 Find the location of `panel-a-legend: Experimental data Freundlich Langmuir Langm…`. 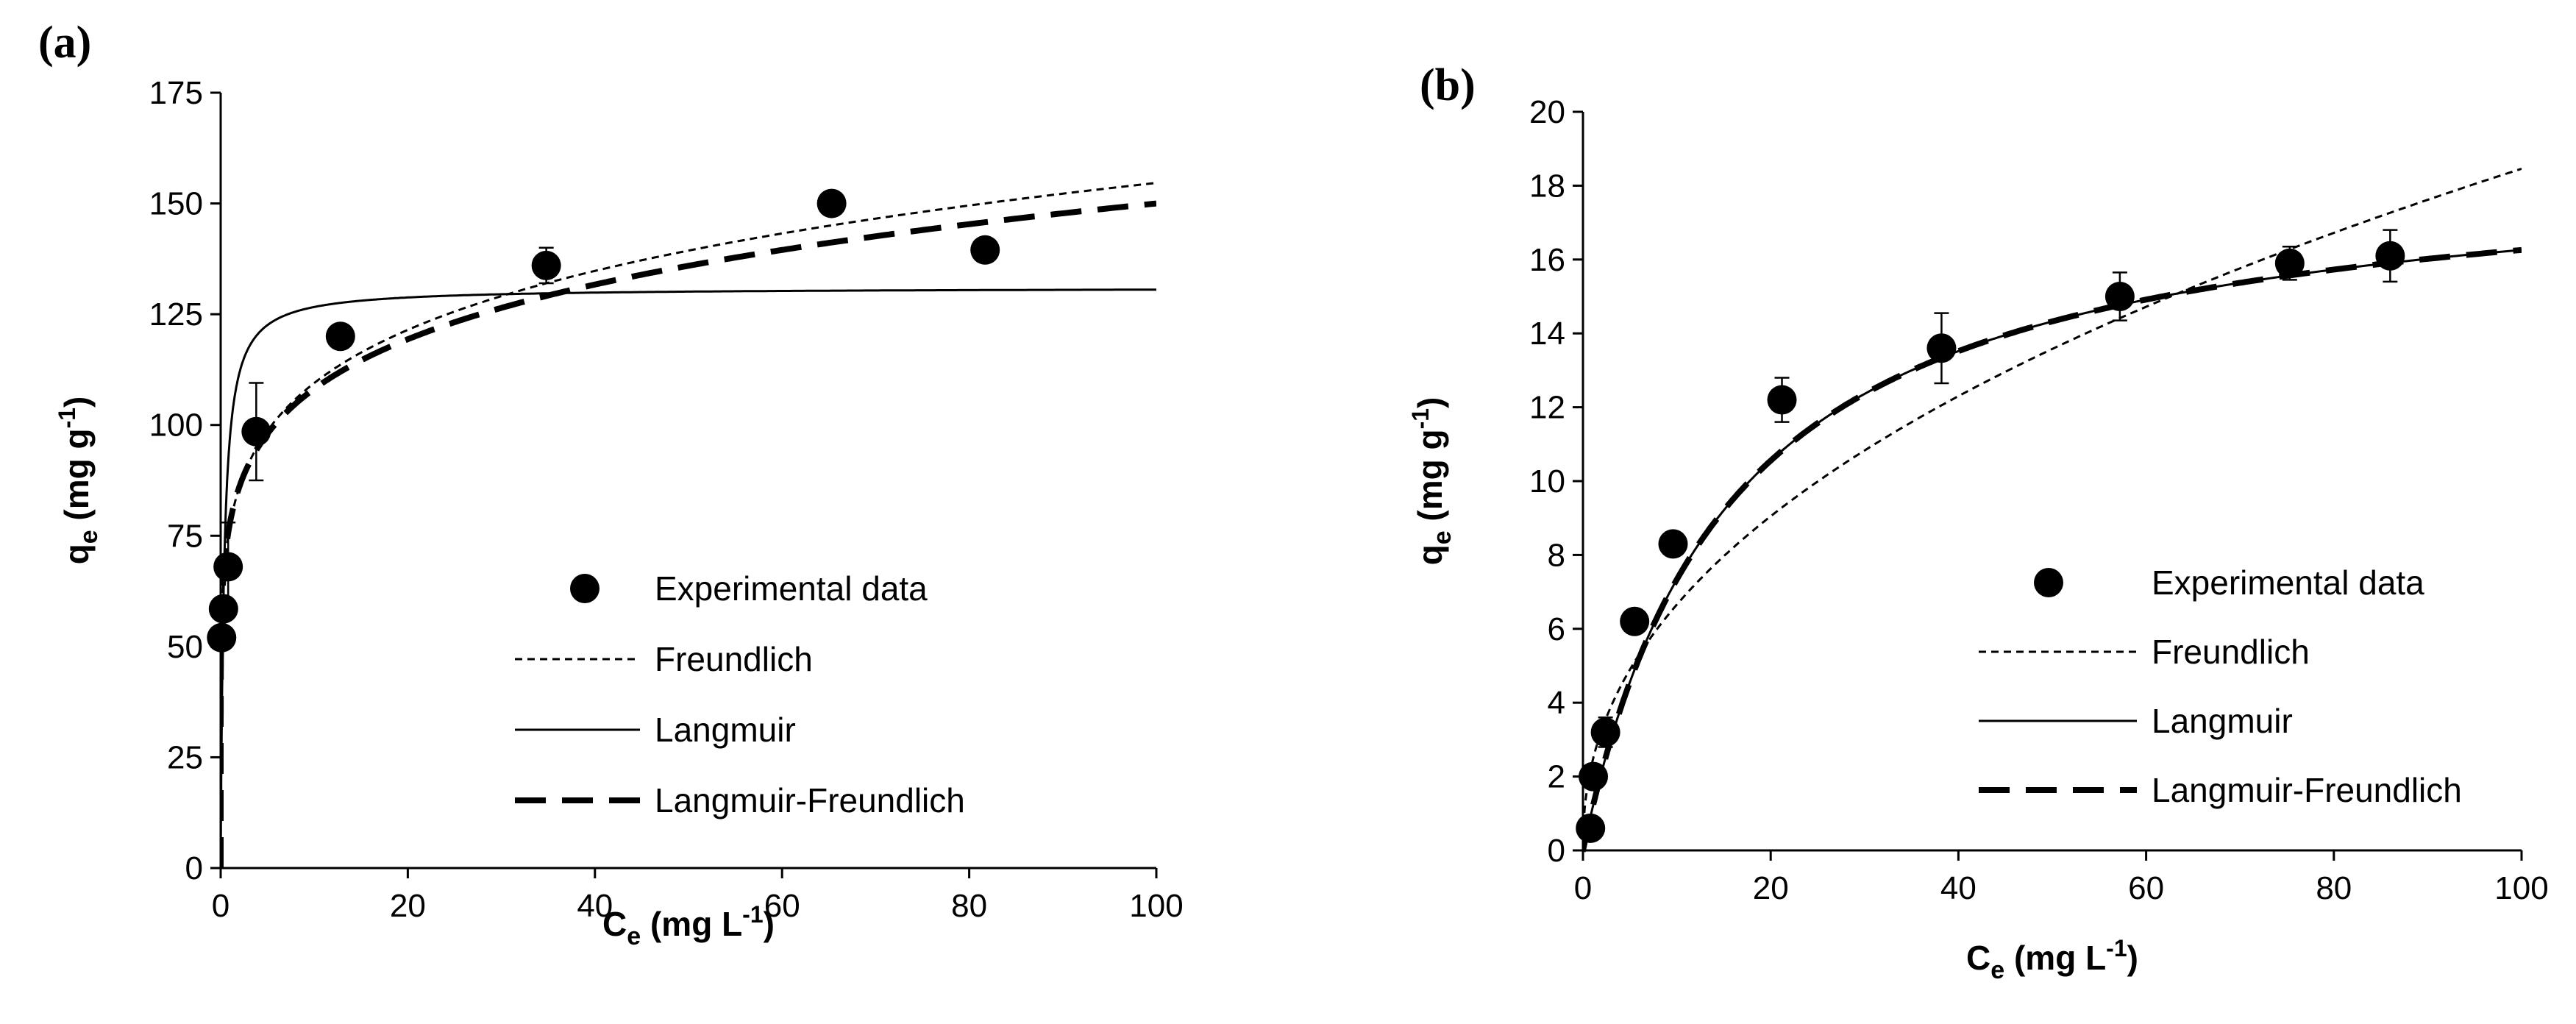

panel-a-legend: Experimental data Freundlich Langmuir Langm… is located at coordinates (740, 694).